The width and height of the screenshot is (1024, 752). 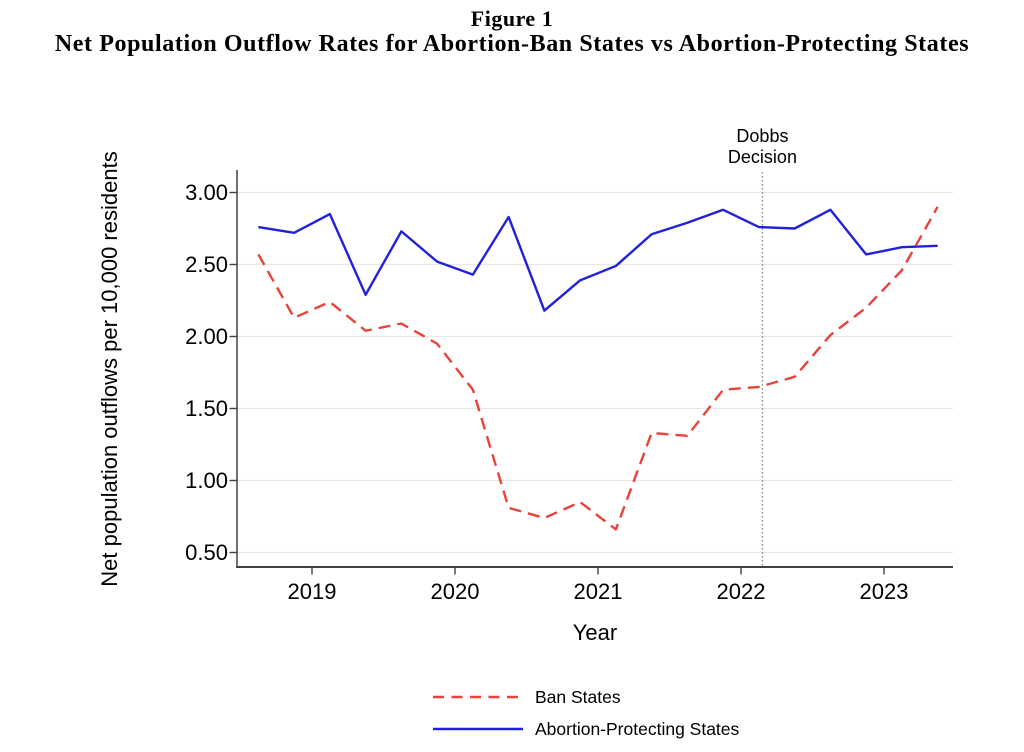 I want to click on y-tick-label-2.50: 2.50, so click(x=206, y=264).